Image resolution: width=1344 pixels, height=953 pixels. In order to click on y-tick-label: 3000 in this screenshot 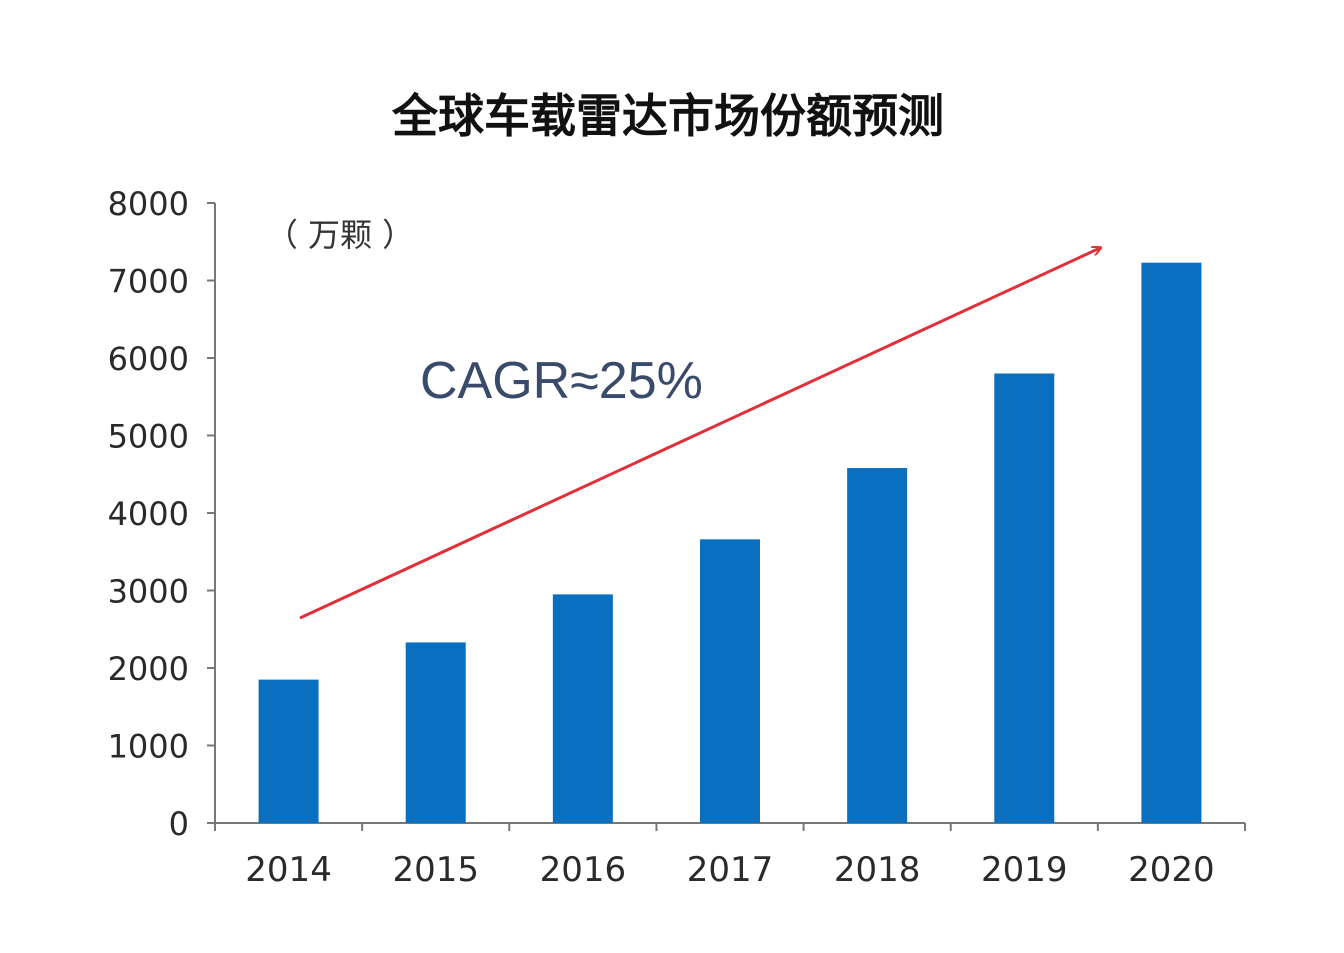, I will do `click(148, 592)`.